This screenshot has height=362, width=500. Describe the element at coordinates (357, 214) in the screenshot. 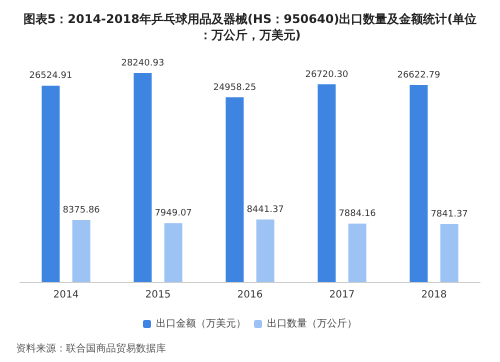

I see `data-label: 7884.16` at that location.